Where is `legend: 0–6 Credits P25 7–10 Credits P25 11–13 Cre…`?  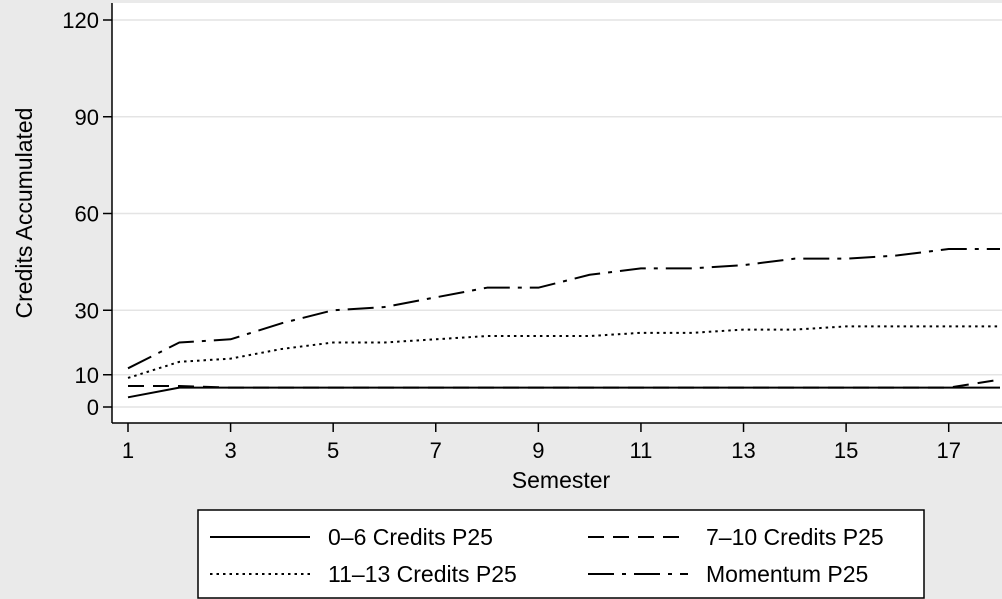 legend: 0–6 Credits P25 7–10 Credits P25 11–13 Cre… is located at coordinates (561, 554).